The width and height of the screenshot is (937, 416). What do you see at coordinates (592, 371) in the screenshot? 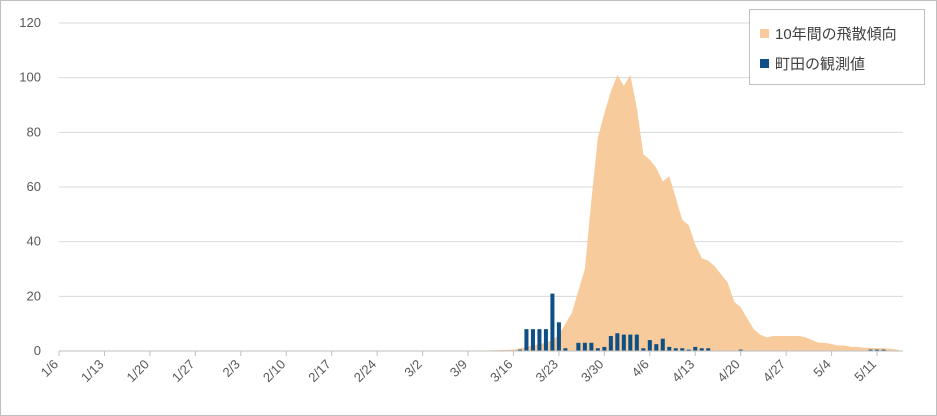
I see `x-tick-label: 3/30` at bounding box center [592, 371].